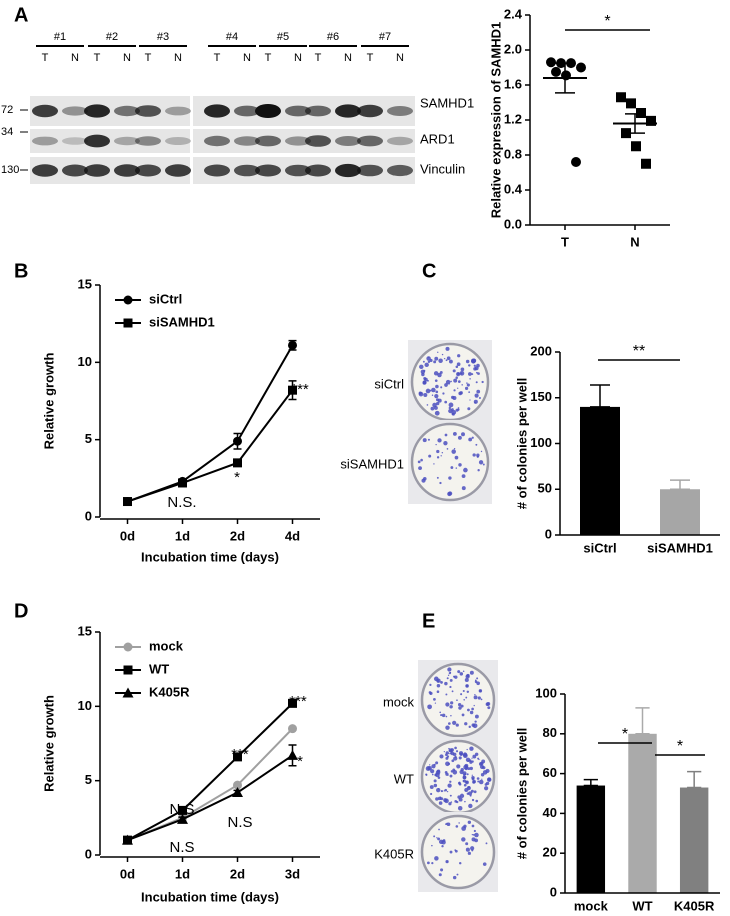  What do you see at coordinates (10, 170) in the screenshot?
I see `mw-marker: 130` at bounding box center [10, 170].